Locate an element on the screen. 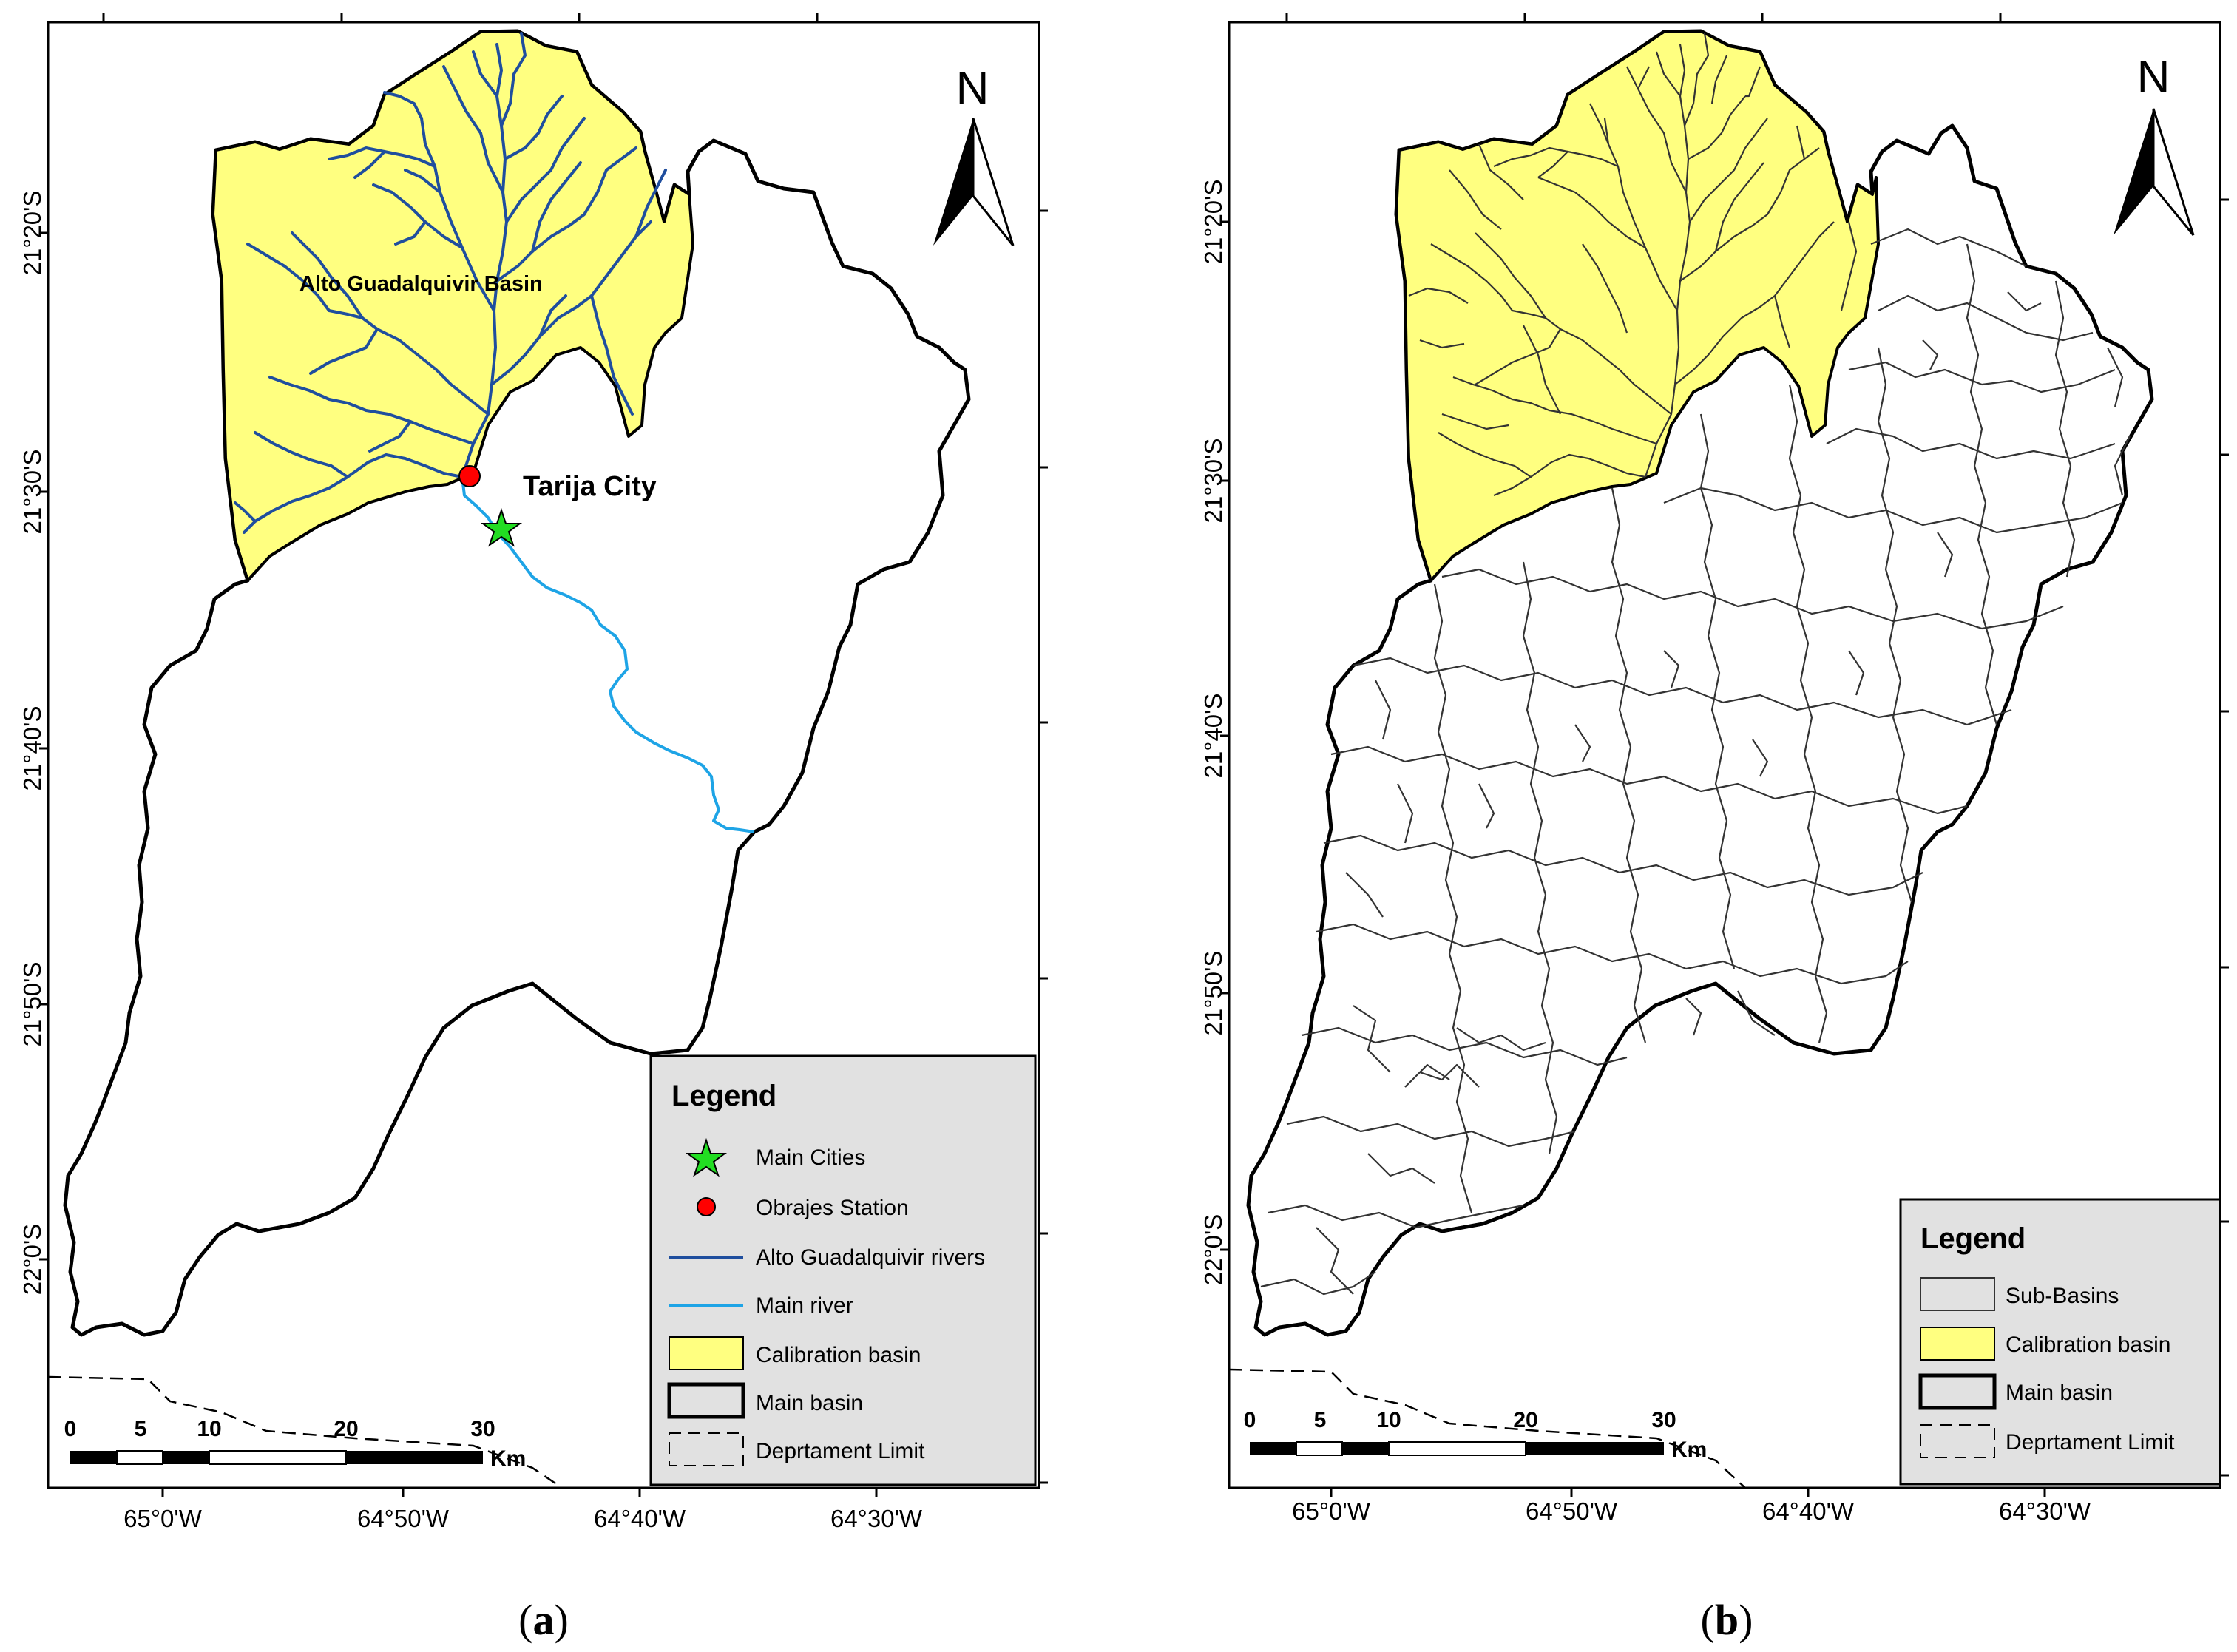 This screenshot has height=1652, width=2237. north-arrow-b: N is located at coordinates (2154, 144).